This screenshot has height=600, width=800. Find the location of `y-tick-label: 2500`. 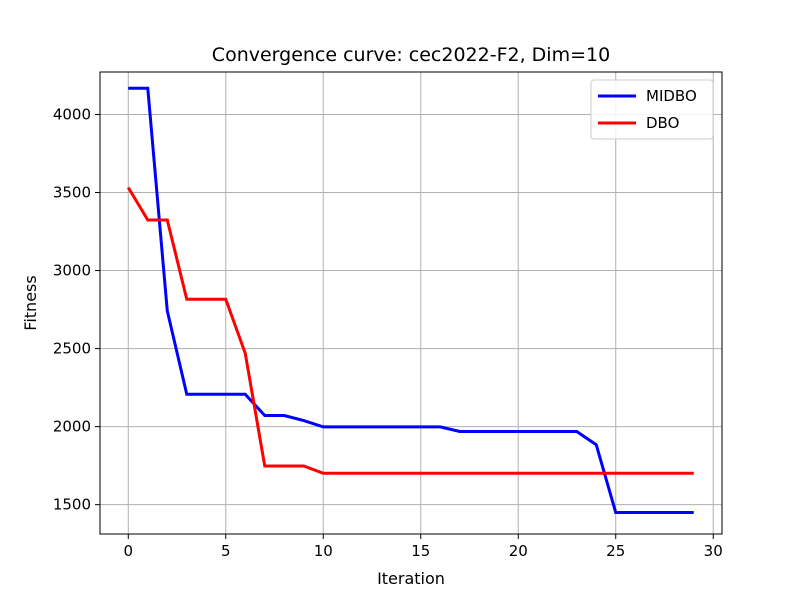

y-tick-label: 2500 is located at coordinates (72, 349).